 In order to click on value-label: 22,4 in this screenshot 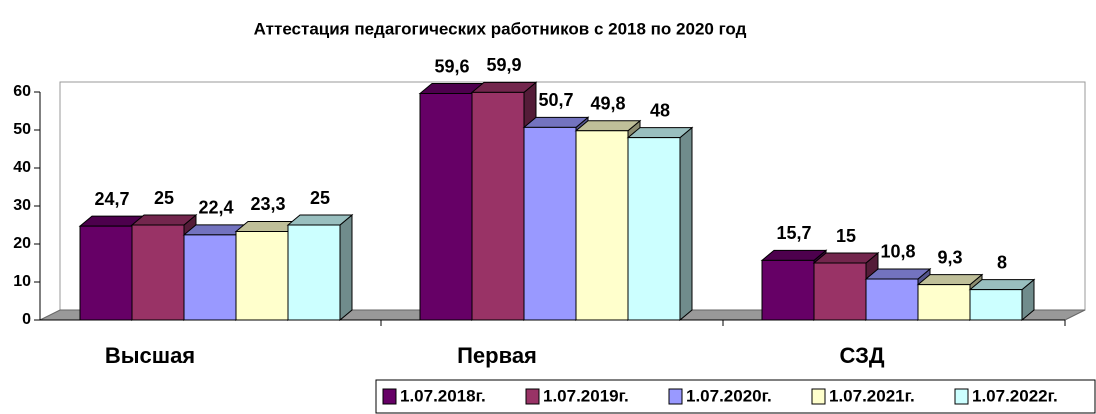, I will do `click(215, 208)`.